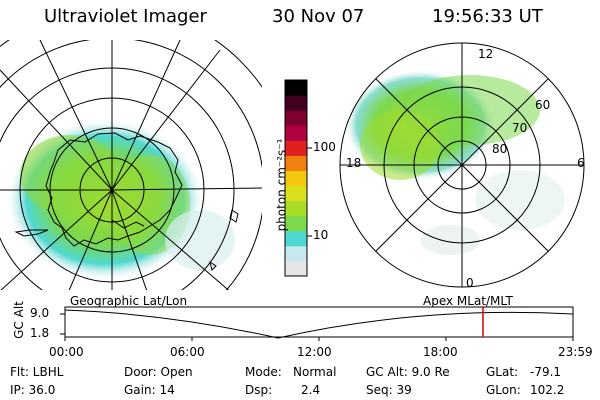 This screenshot has width=600, height=400. Describe the element at coordinates (311, 390) in the screenshot. I see `dsp-value: 2.4` at that location.